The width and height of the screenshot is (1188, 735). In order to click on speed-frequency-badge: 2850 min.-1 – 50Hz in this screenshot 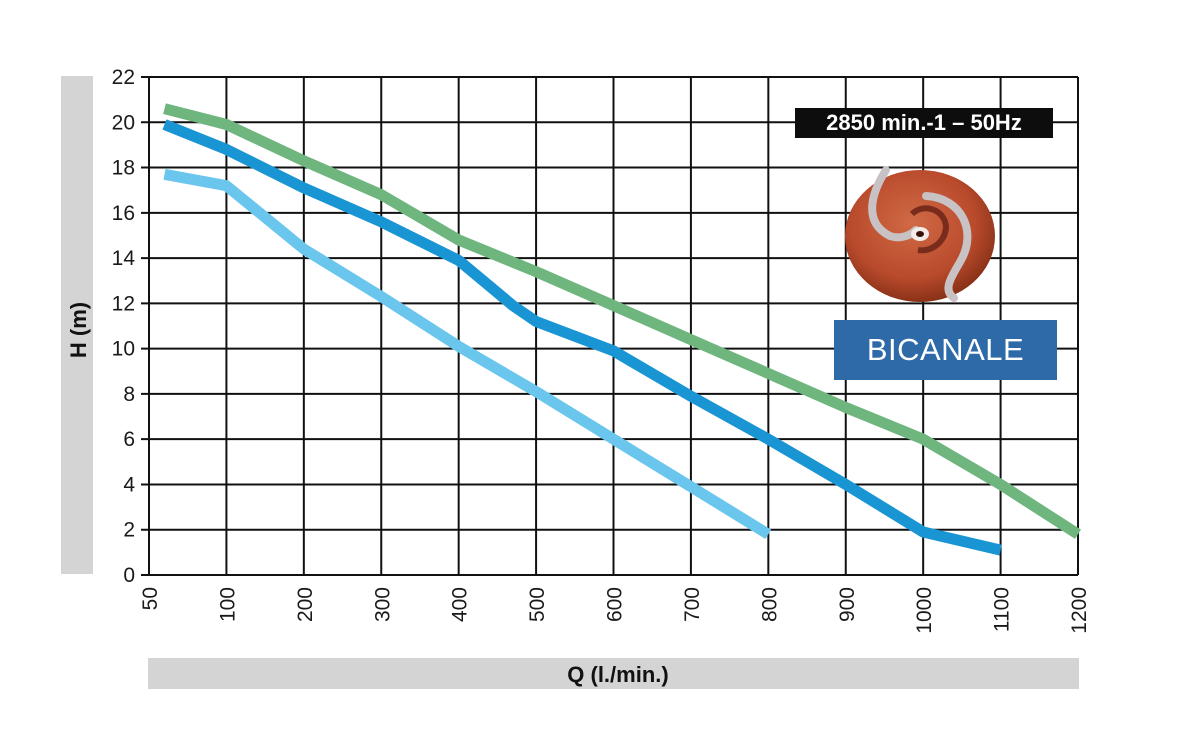, I will do `click(924, 123)`.